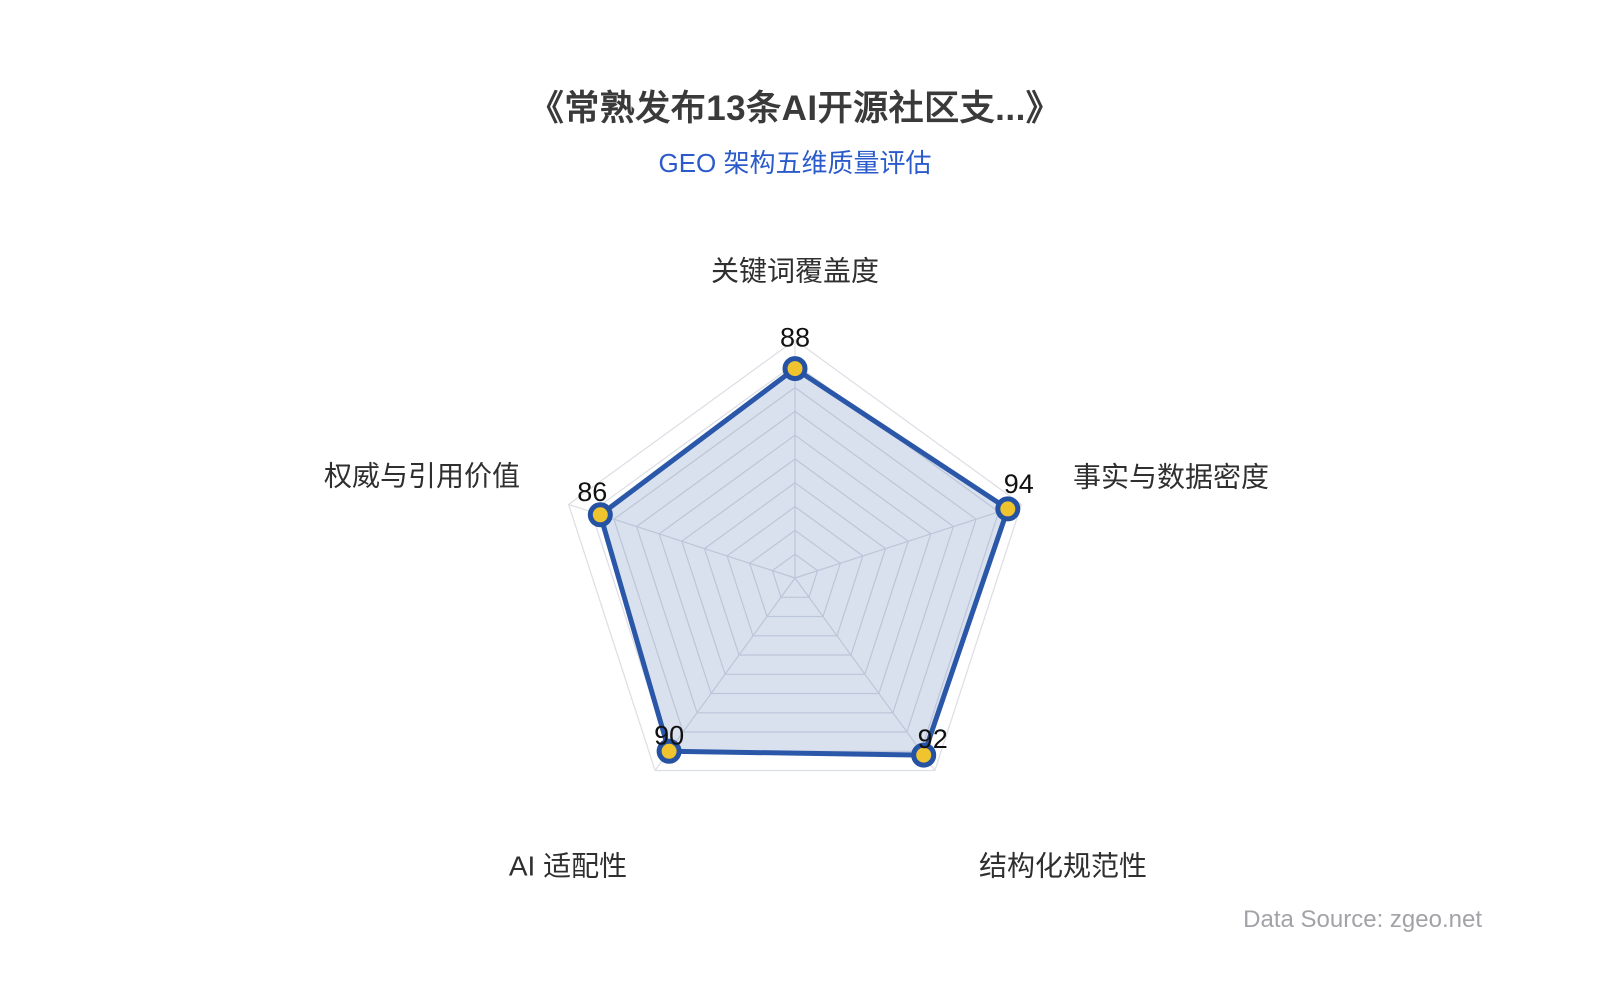 The width and height of the screenshot is (1600, 1000). What do you see at coordinates (795, 338) in the screenshot?
I see `value-label: 88` at bounding box center [795, 338].